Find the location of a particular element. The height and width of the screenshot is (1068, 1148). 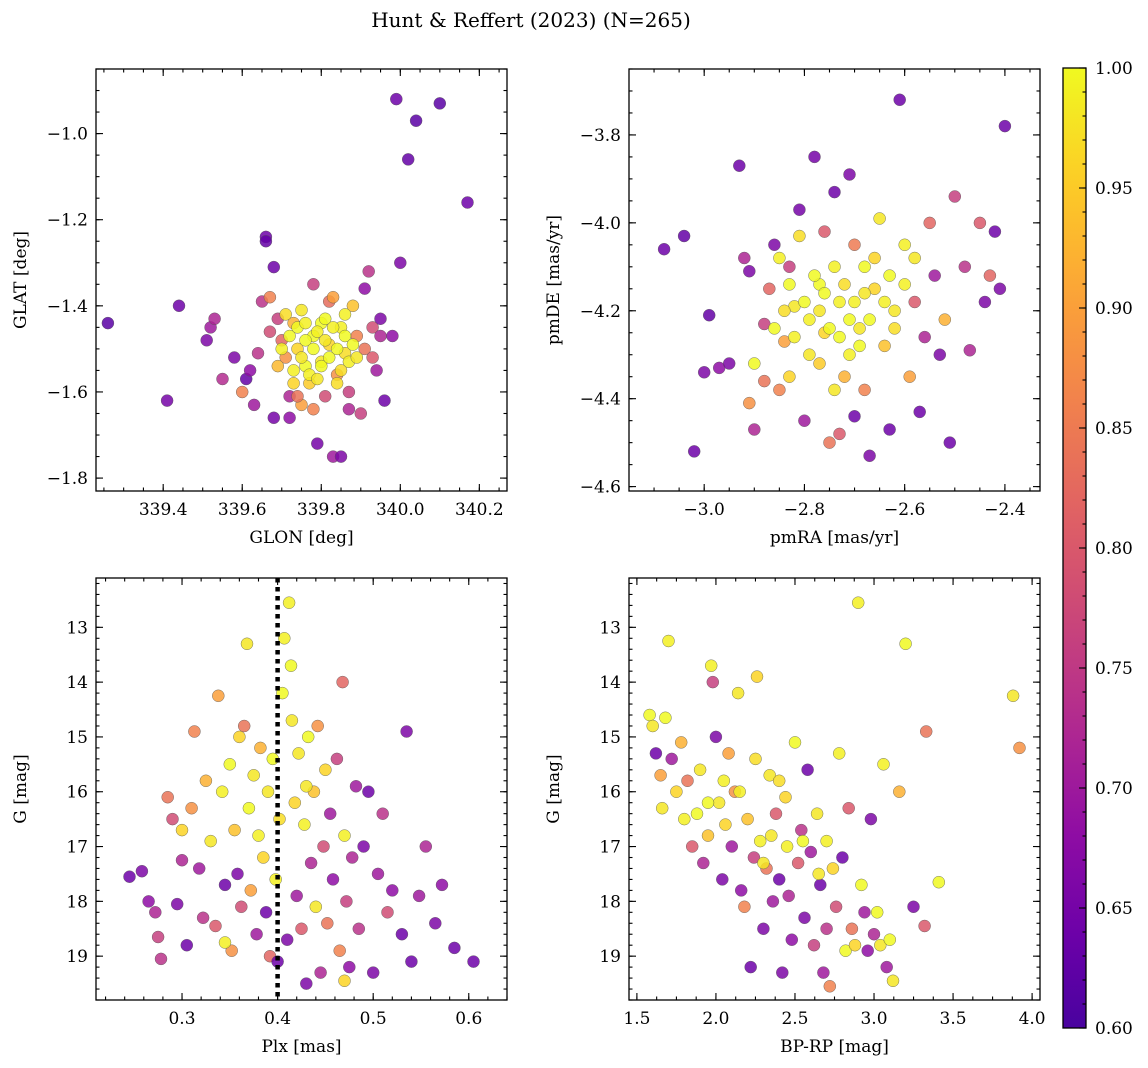

colorbar-tick-label: 0.70 is located at coordinates (1114, 789).